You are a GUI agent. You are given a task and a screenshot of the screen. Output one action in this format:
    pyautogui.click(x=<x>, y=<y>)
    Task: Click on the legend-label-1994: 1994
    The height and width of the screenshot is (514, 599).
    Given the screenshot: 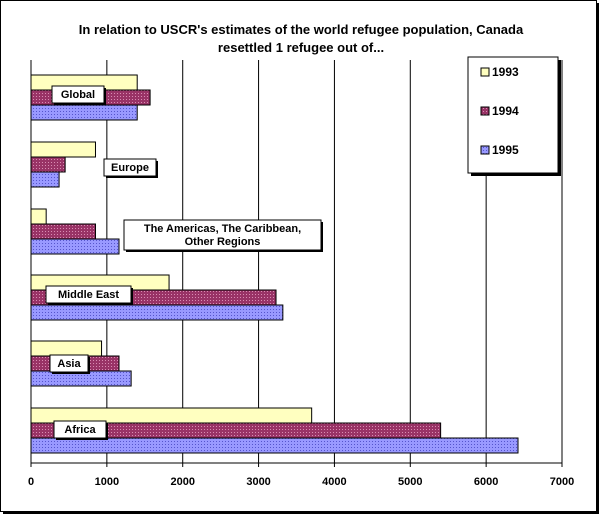 What is the action you would take?
    pyautogui.click(x=505, y=111)
    